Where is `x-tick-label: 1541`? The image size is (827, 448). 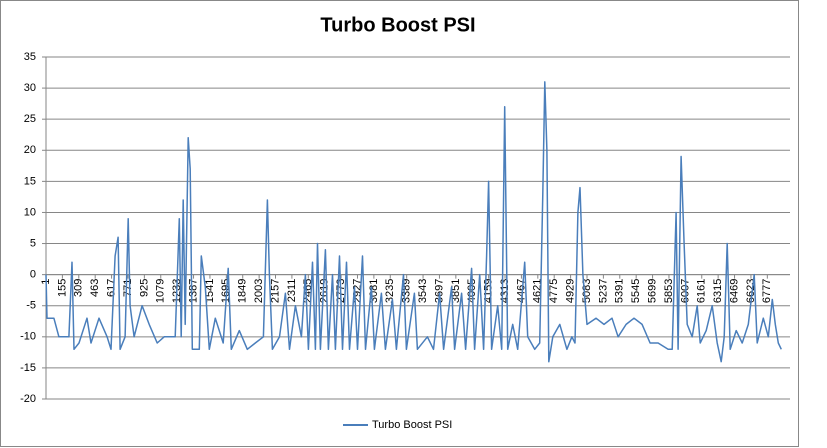
x-tick-label: 1541 is located at coordinates (210, 291).